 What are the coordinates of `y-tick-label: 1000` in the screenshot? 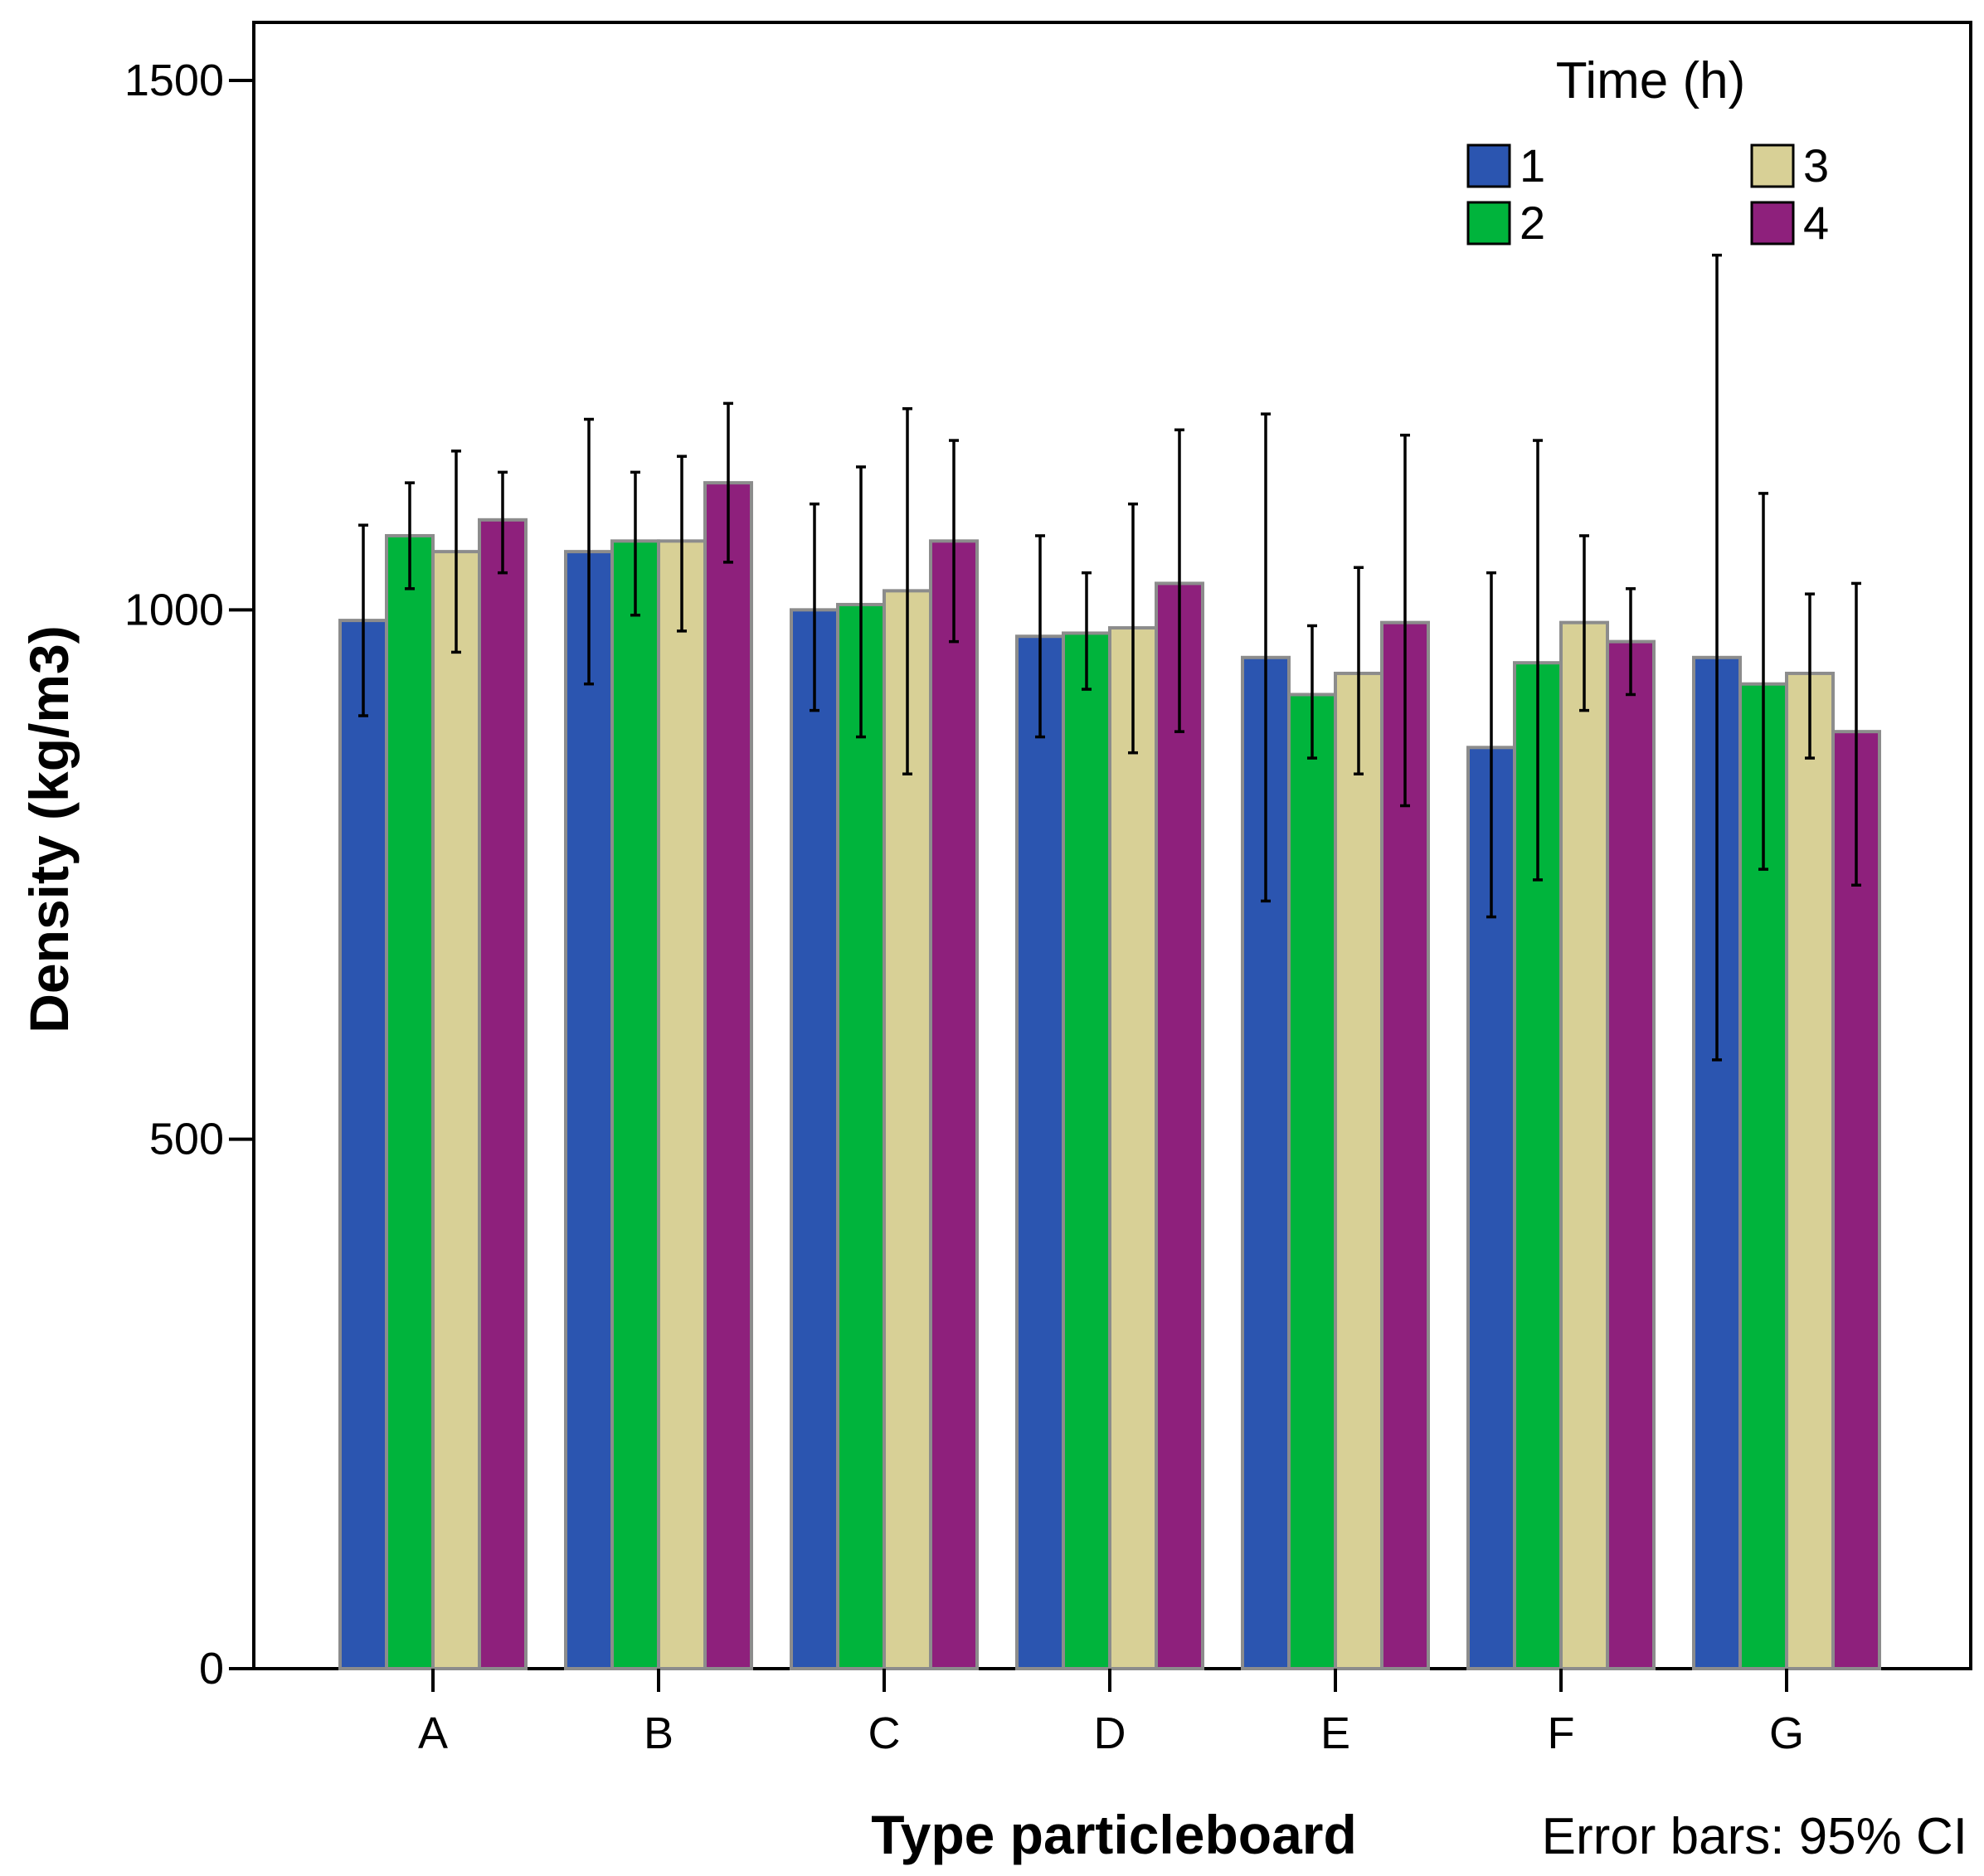 It's located at (174, 609).